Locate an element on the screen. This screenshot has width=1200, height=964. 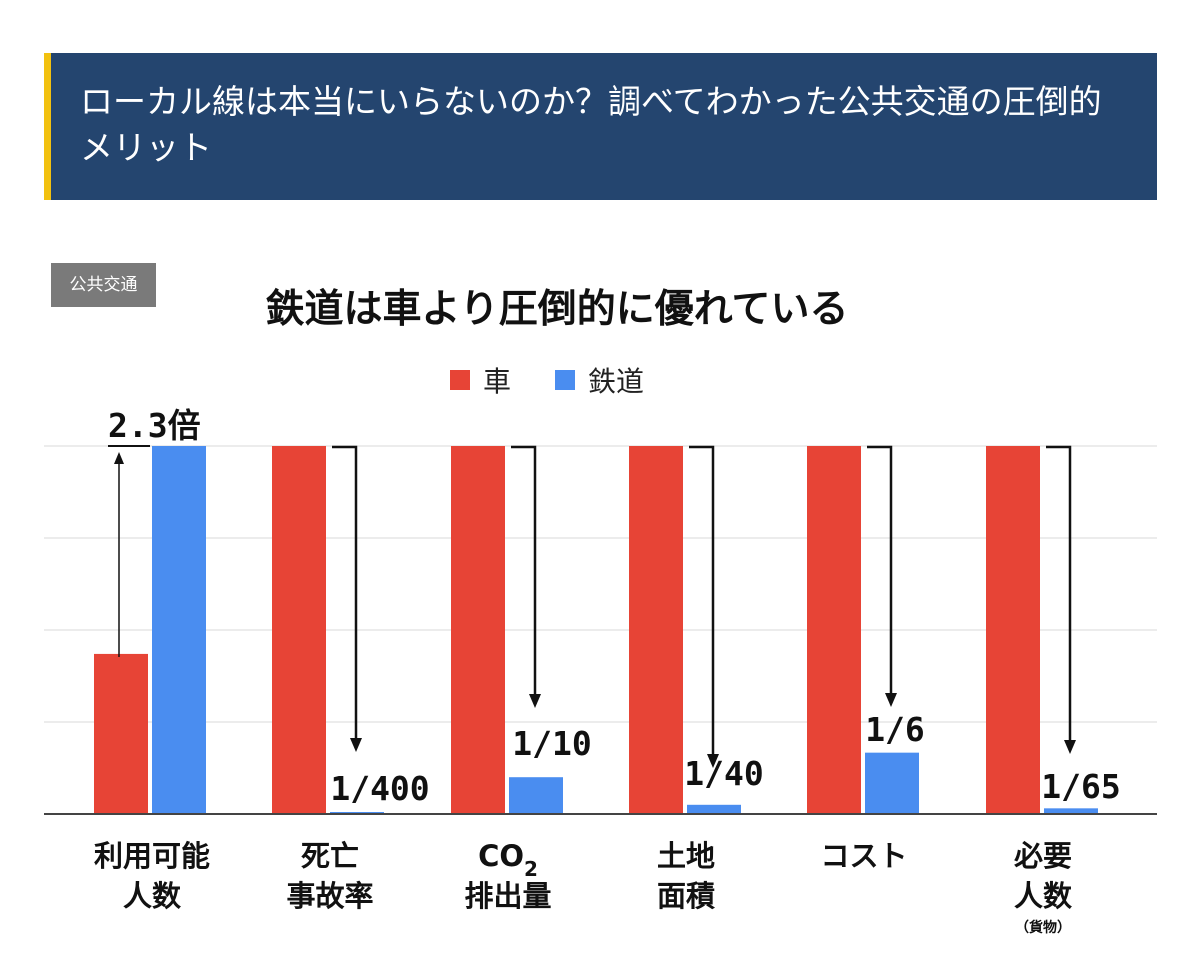
category-label: 利用可能 is located at coordinates (152, 856).